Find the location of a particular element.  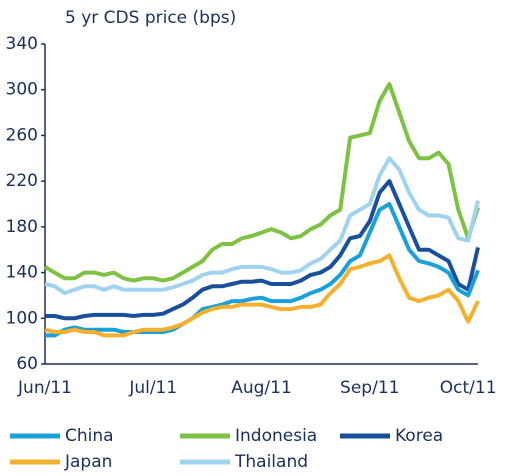

x-tick-label: Aug/11 is located at coordinates (261, 388).